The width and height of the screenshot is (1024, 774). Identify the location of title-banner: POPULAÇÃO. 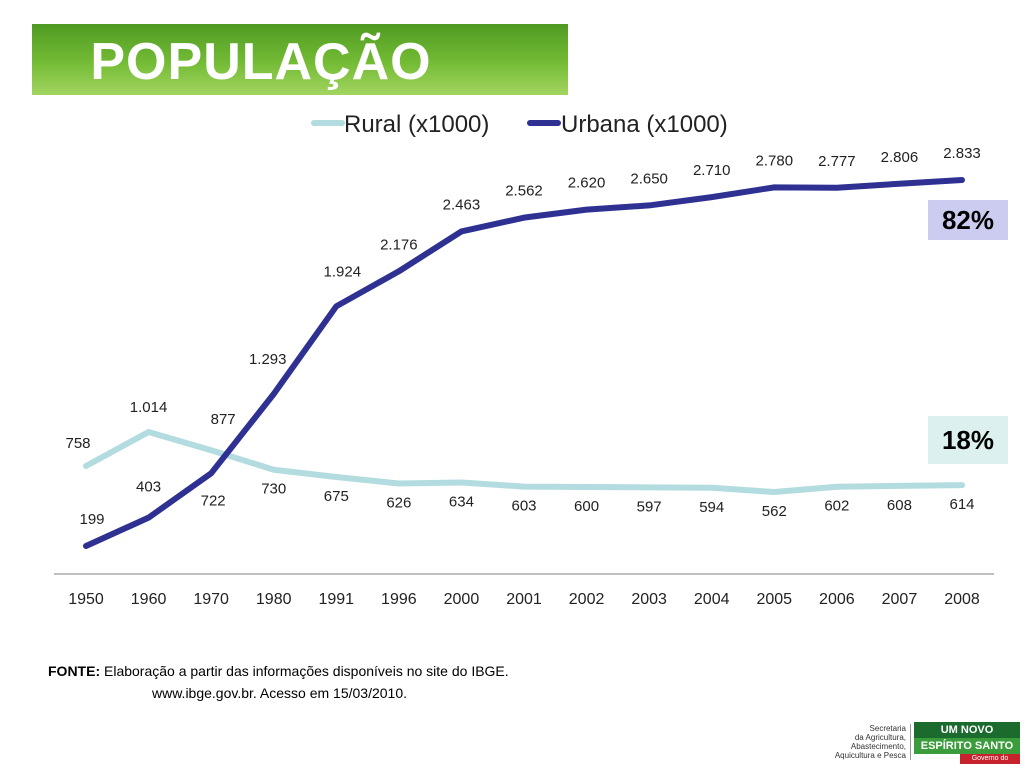
(300, 59).